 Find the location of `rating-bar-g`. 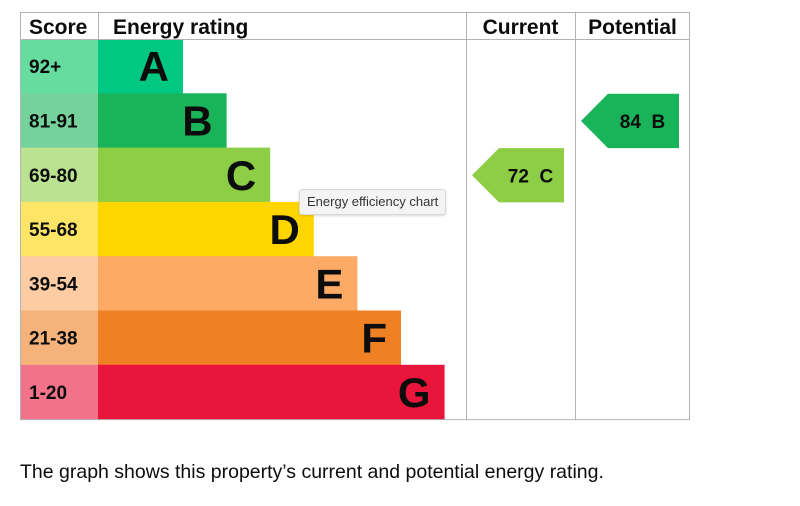

rating-bar-g is located at coordinates (271, 392).